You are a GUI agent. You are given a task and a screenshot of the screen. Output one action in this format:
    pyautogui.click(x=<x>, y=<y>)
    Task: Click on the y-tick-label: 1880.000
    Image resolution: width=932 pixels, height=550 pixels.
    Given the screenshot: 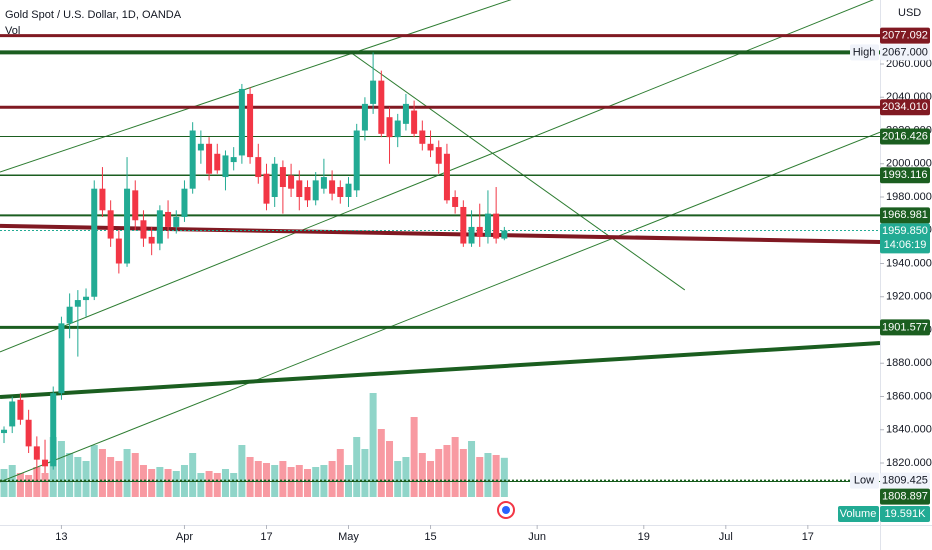 What is the action you would take?
    pyautogui.click(x=909, y=363)
    